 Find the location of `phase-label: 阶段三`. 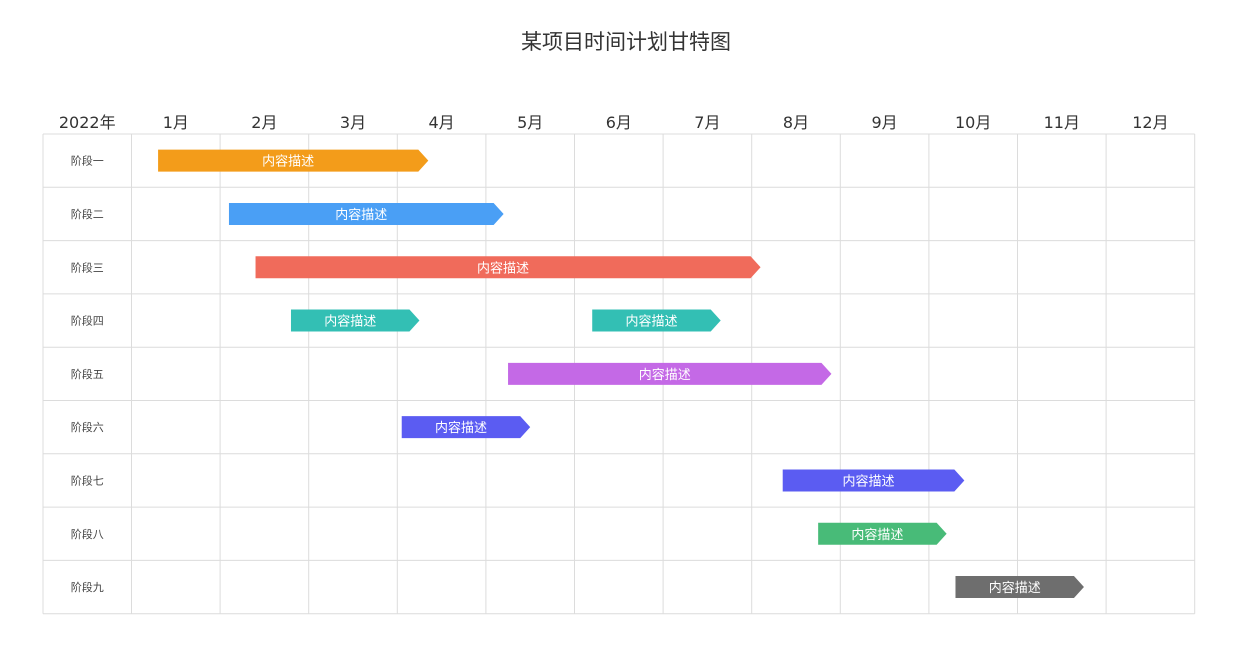

phase-label: 阶段三 is located at coordinates (87, 267).